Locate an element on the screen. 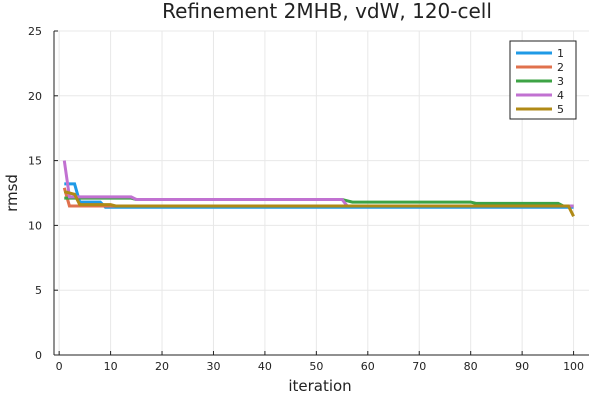 This screenshot has height=400, width=600. x-axis-label: iteration is located at coordinates (319, 386).